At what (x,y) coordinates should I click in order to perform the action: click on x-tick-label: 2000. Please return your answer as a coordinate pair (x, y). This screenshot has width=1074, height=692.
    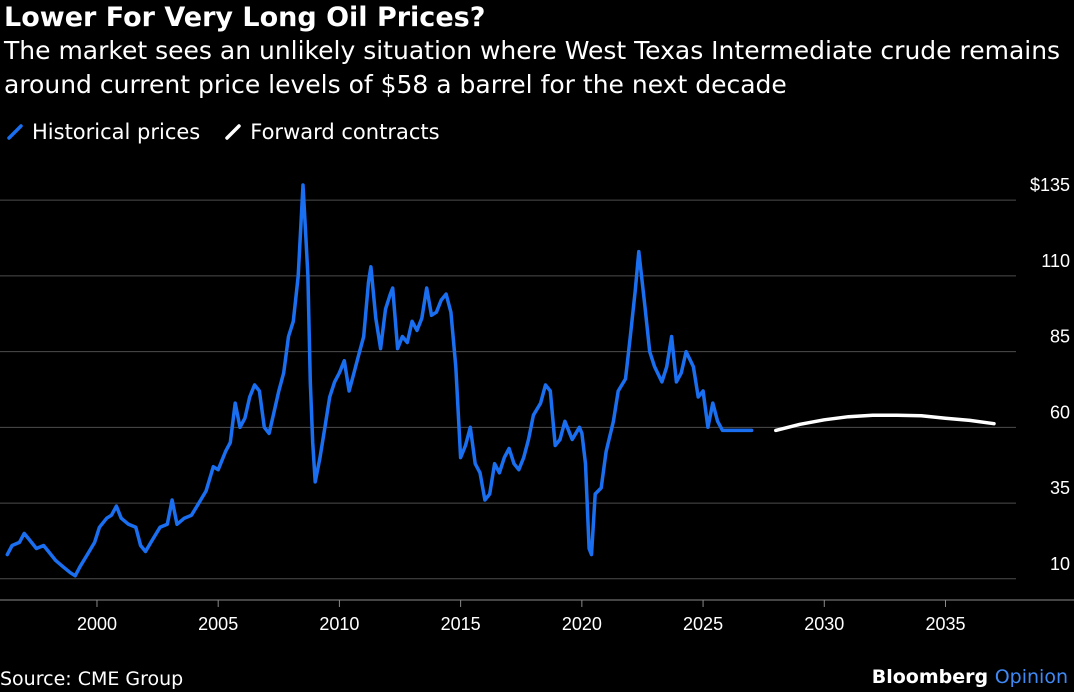
    Looking at the image, I should click on (97, 624).